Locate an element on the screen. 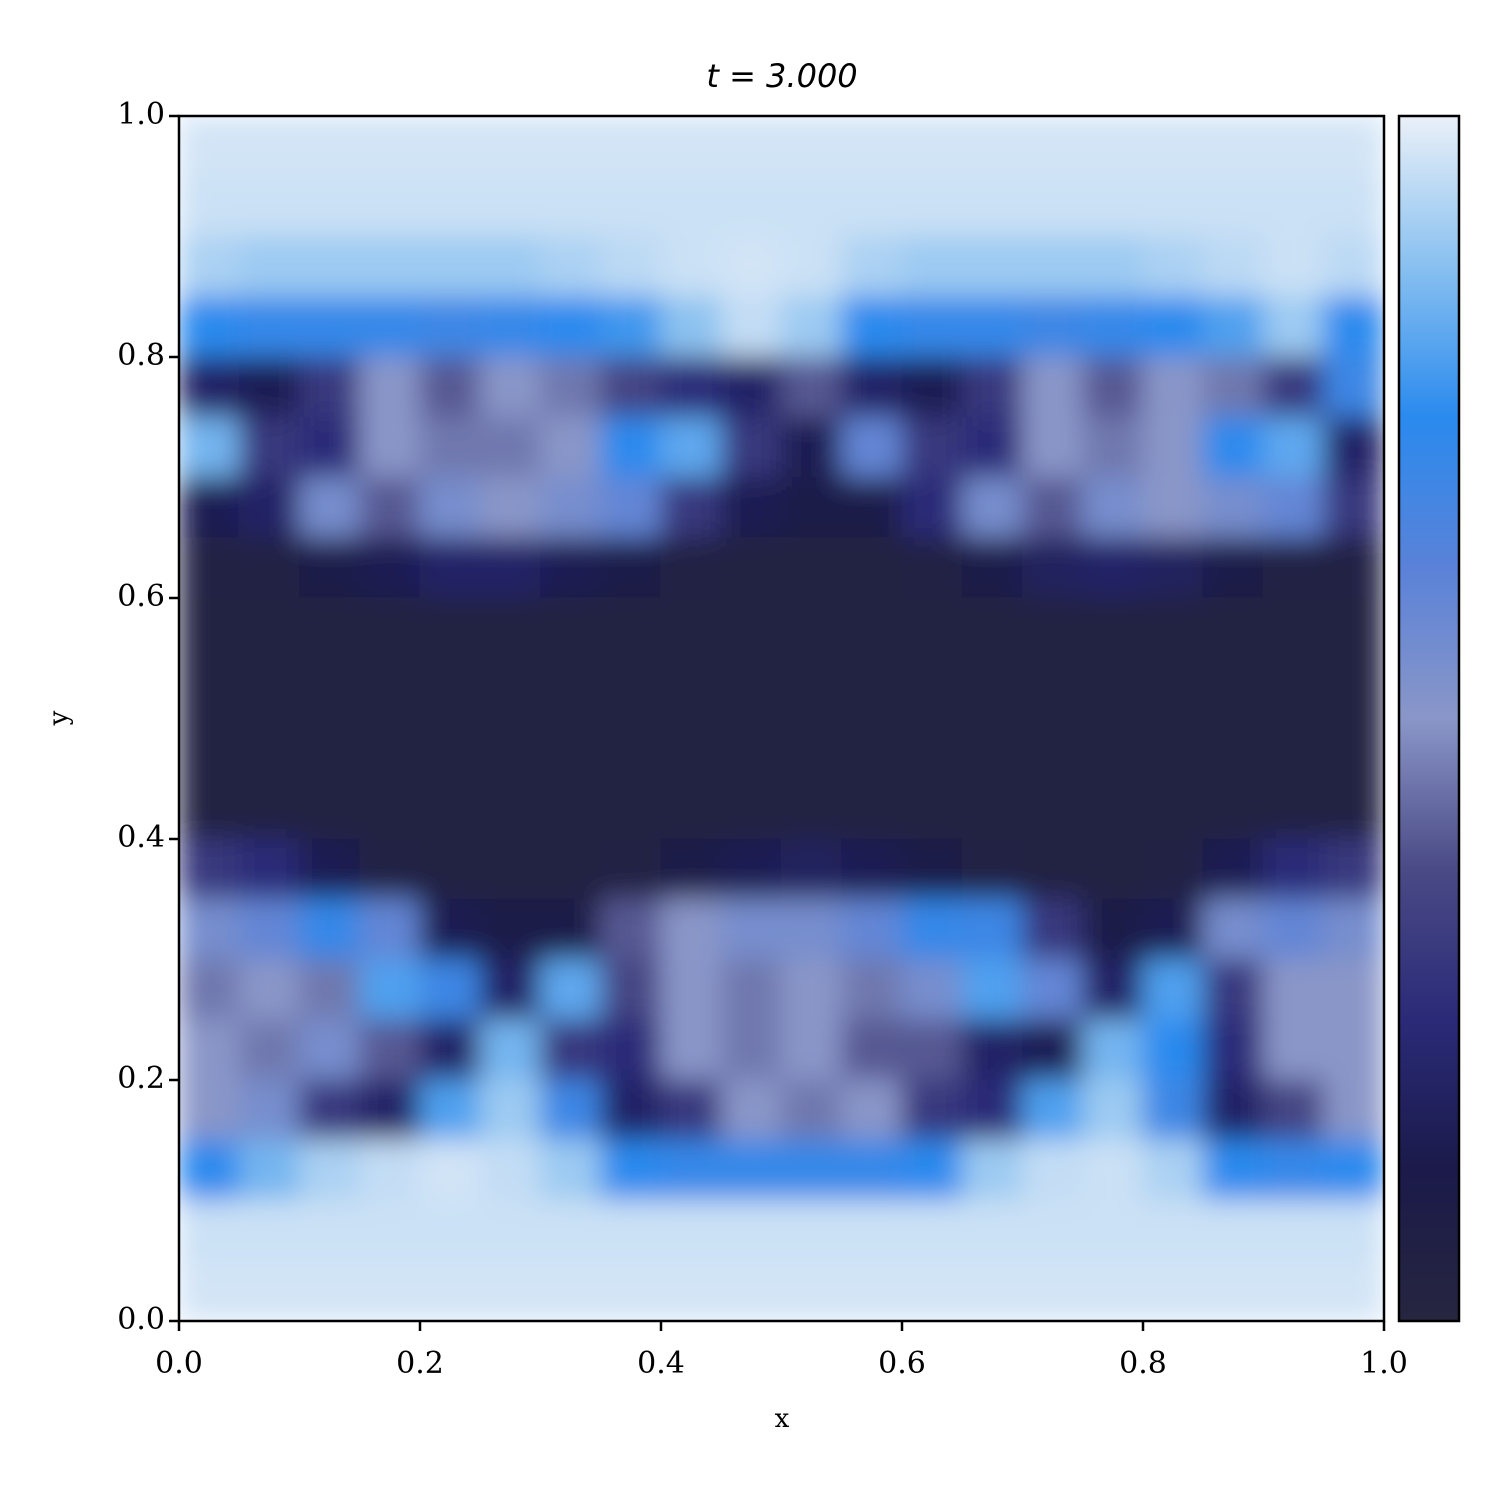 Image resolution: width=1500 pixels, height=1500 pixels. y-tick-label: 0.4 is located at coordinates (141, 837).